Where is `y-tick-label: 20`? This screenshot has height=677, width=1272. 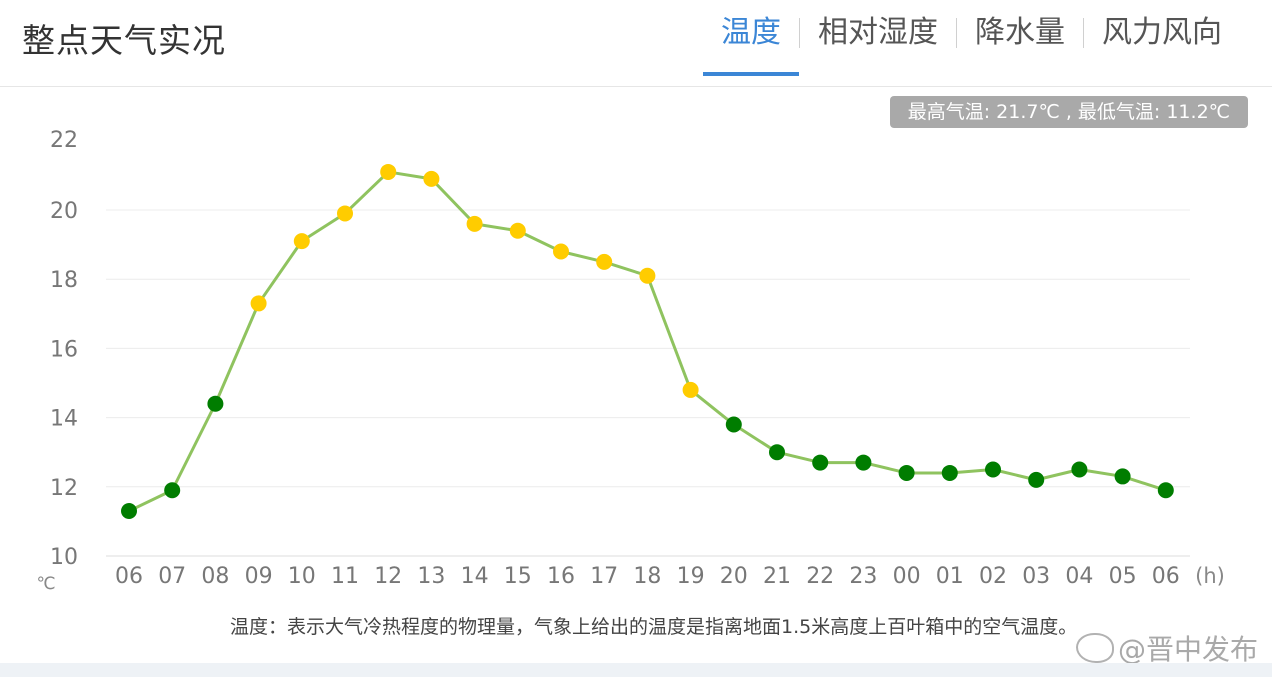 y-tick-label: 20 is located at coordinates (64, 211).